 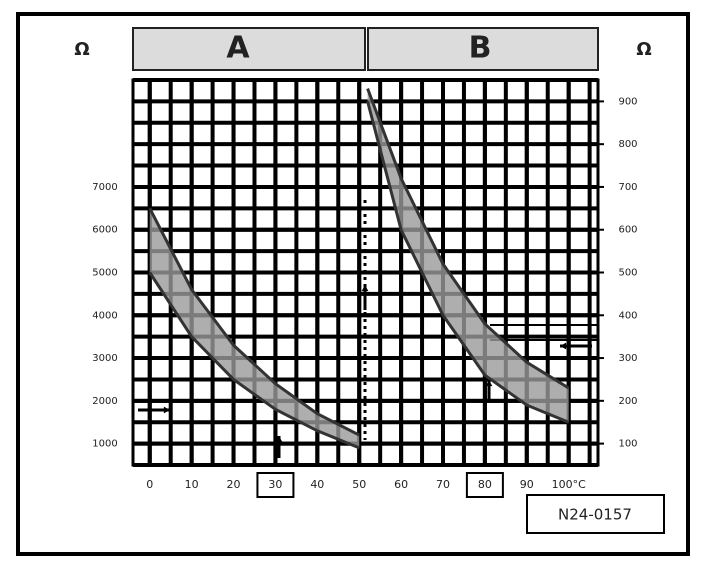 I want to click on panel-label: B, so click(x=480, y=48).